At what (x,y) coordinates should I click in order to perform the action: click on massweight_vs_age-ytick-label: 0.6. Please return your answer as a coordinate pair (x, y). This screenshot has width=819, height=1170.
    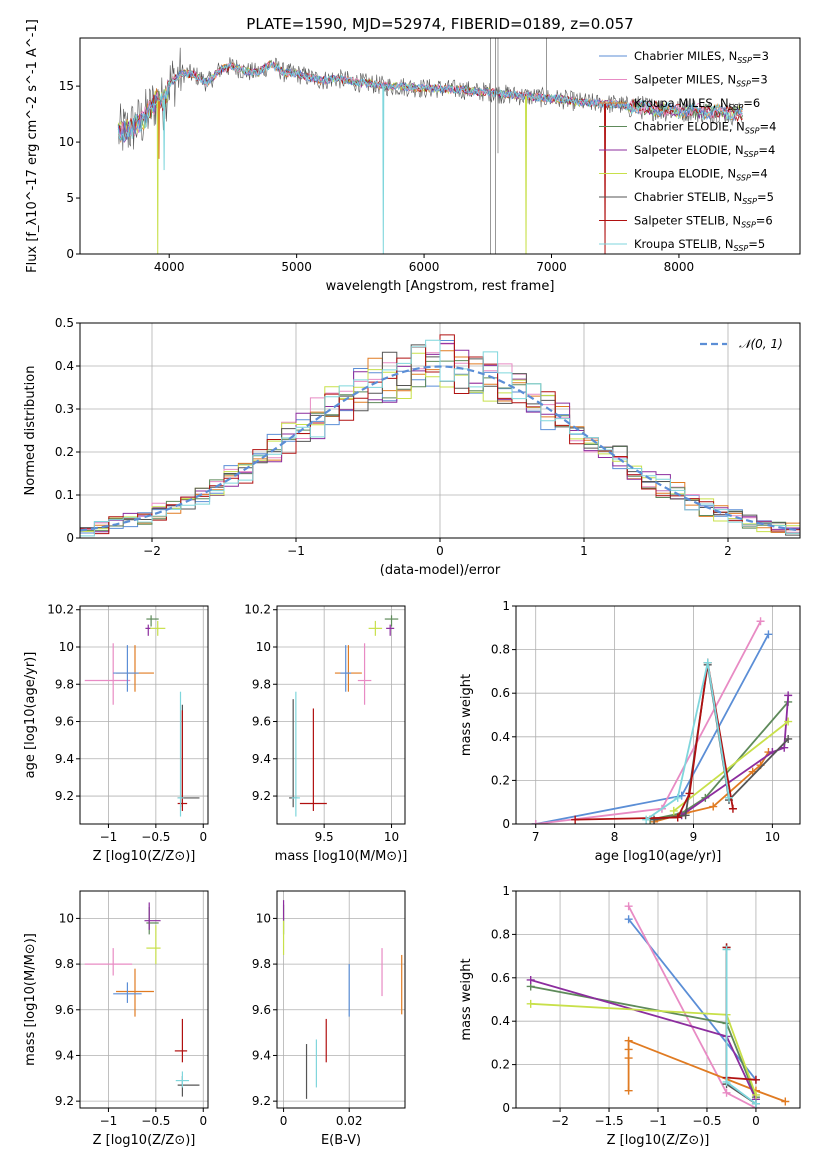
    Looking at the image, I should click on (500, 693).